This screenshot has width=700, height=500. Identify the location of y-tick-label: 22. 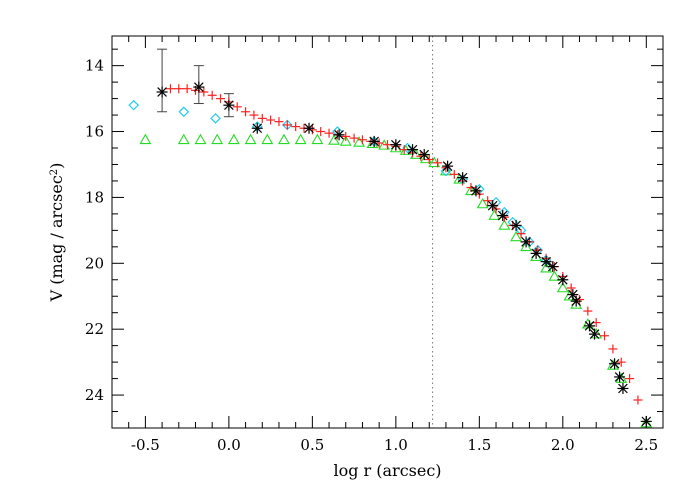
(94, 329).